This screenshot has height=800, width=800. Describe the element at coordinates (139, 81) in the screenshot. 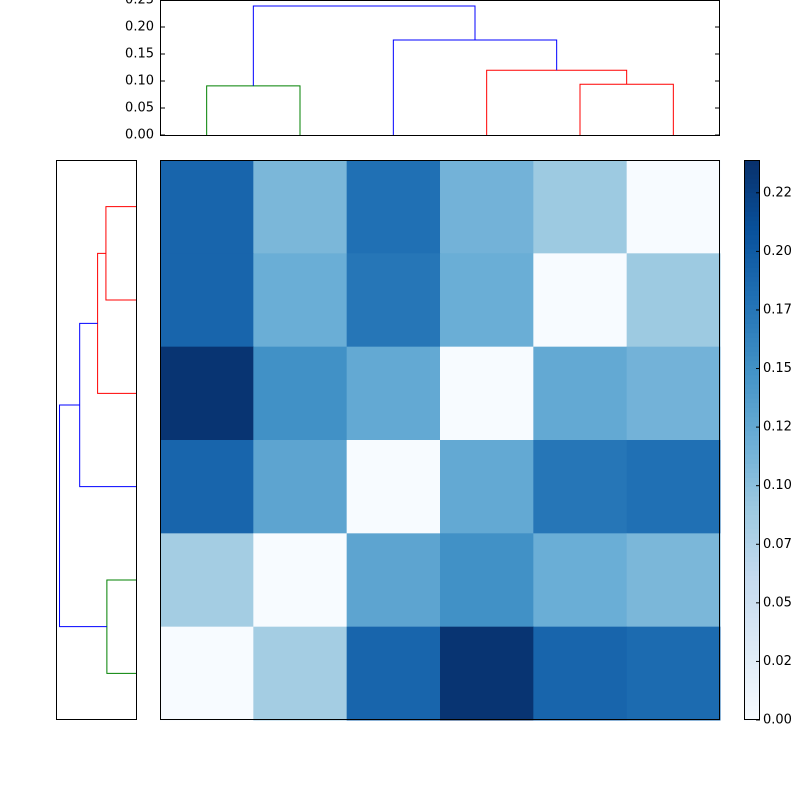

I see `y-tick-label: 0.10` at that location.